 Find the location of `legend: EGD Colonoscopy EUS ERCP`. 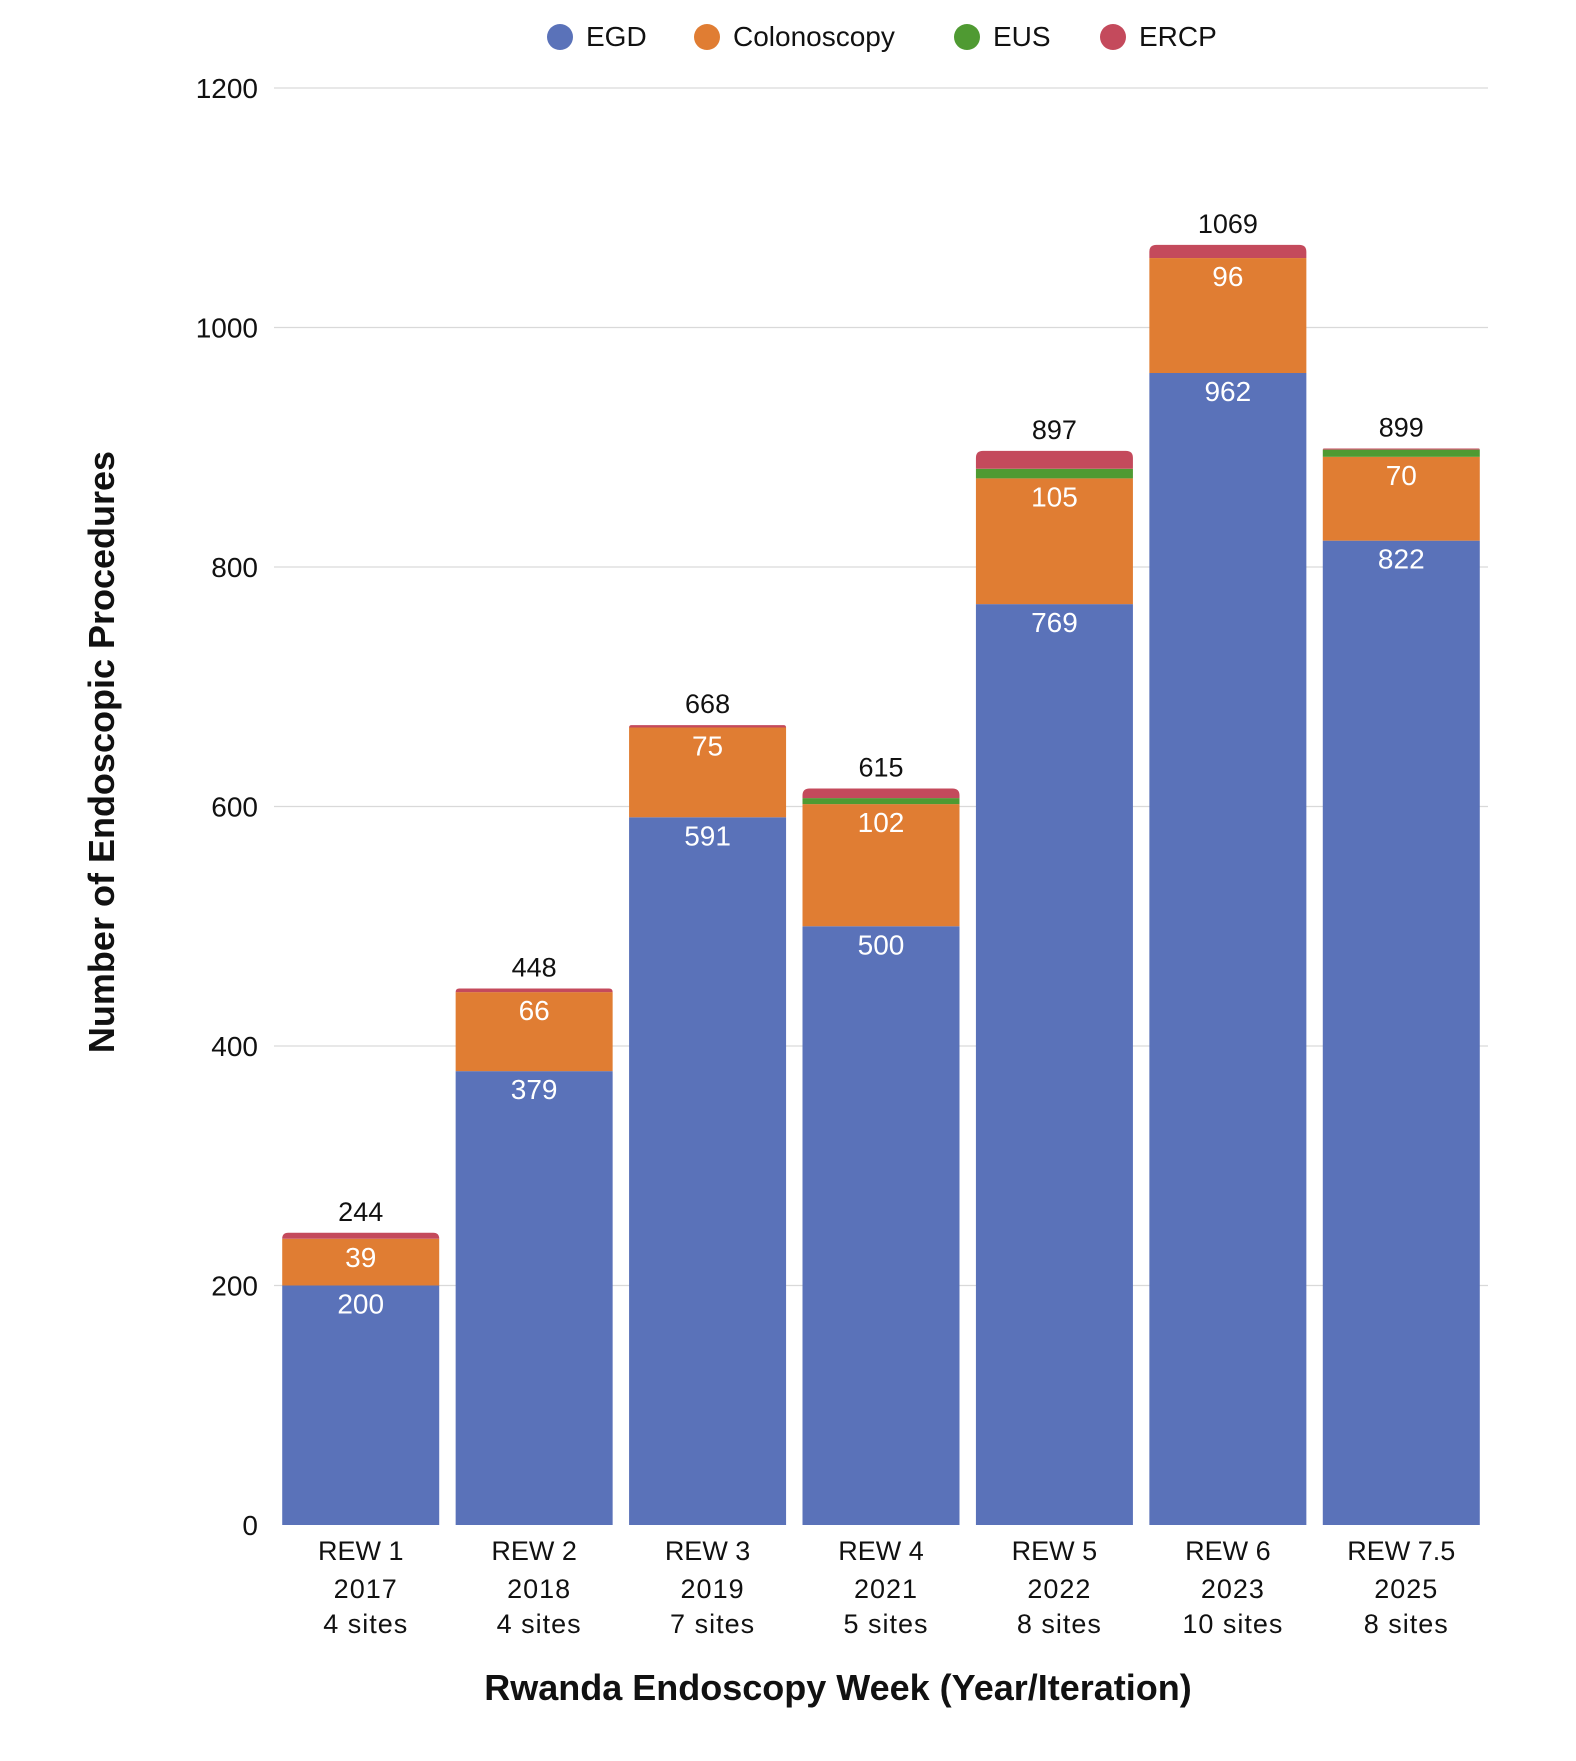

legend: EGD Colonoscopy EUS ERCP is located at coordinates (882, 36).